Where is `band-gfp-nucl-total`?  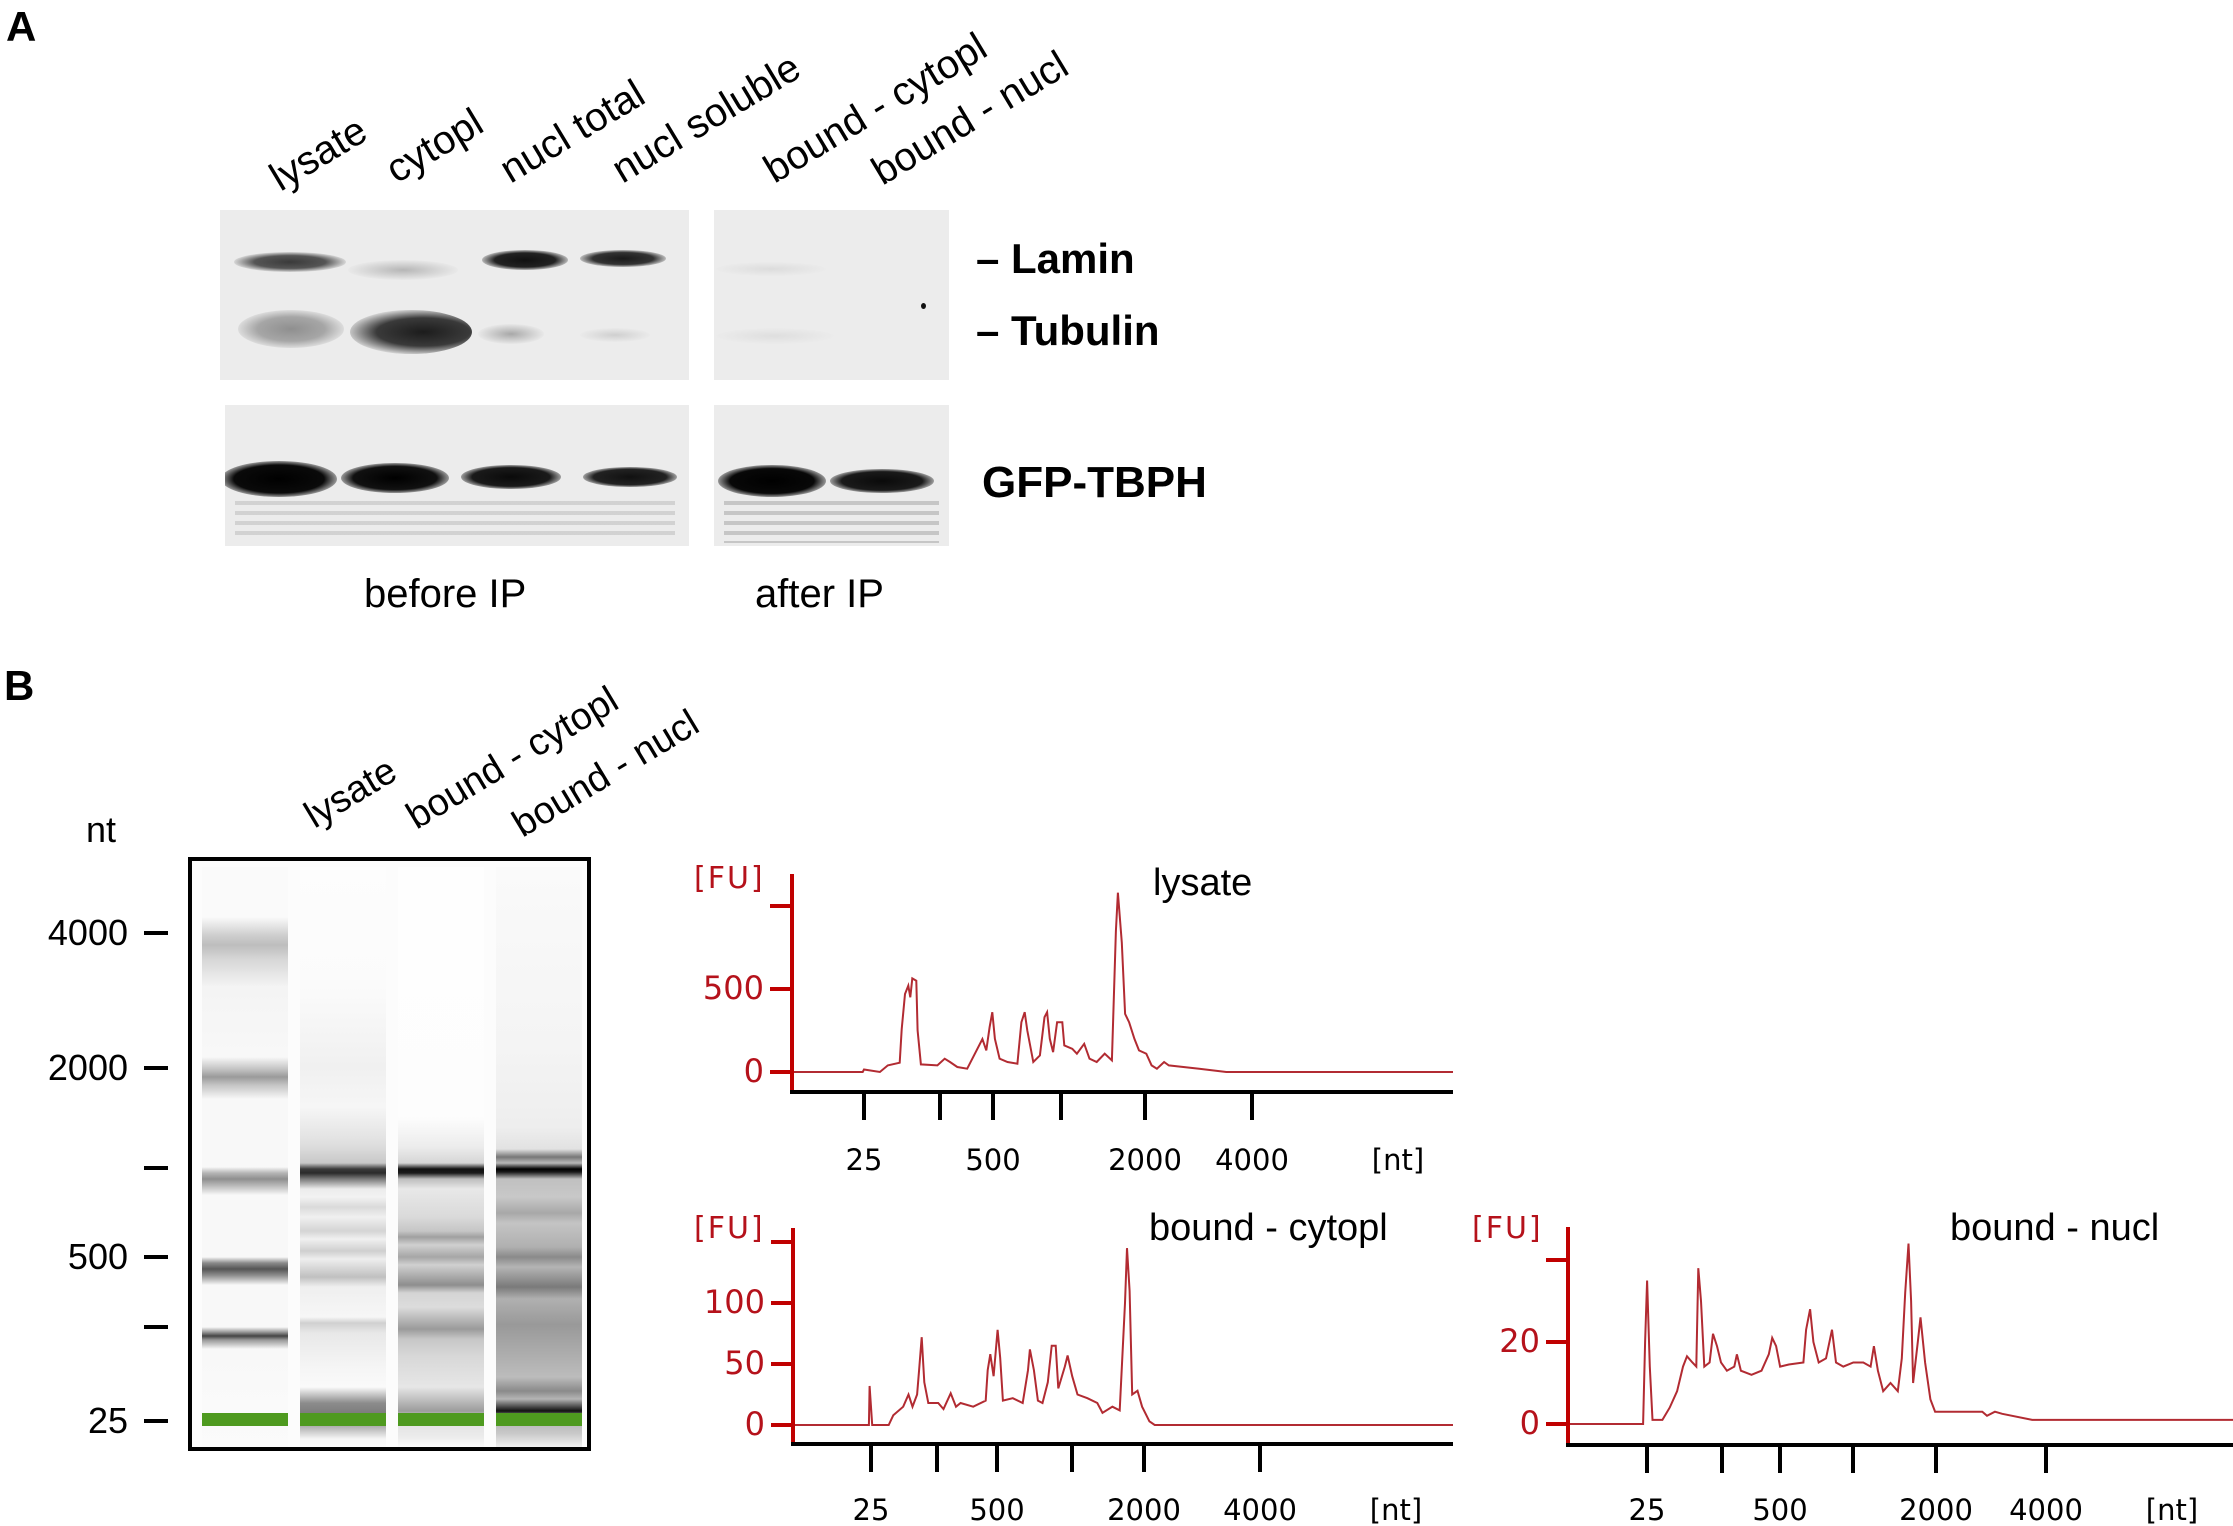 band-gfp-nucl-total is located at coordinates (511, 477).